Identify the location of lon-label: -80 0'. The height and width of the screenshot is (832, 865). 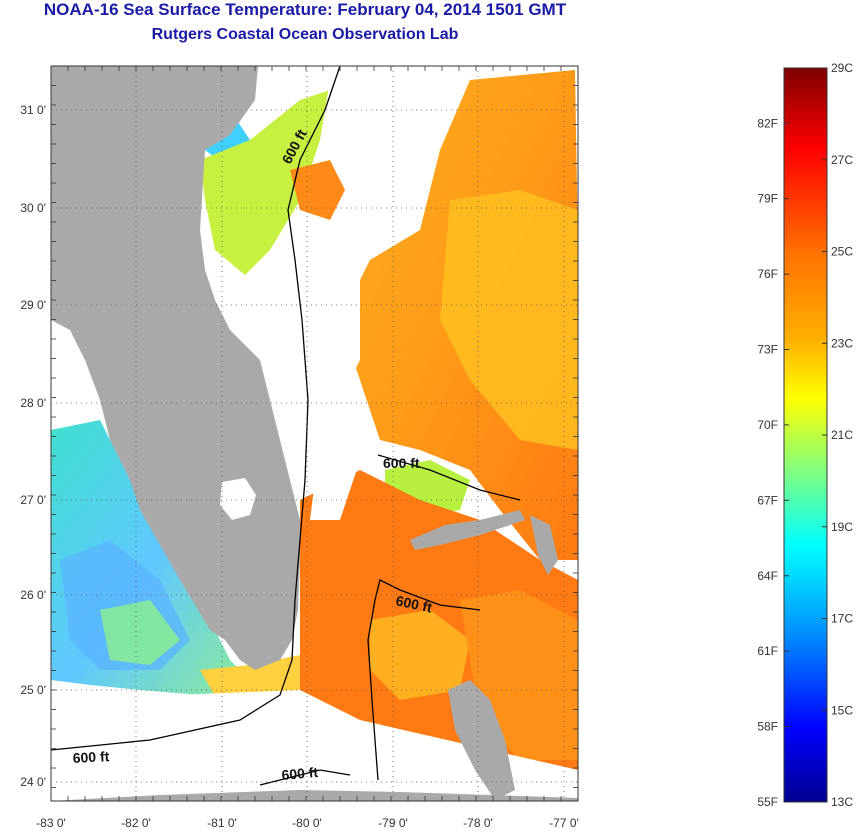
(307, 823).